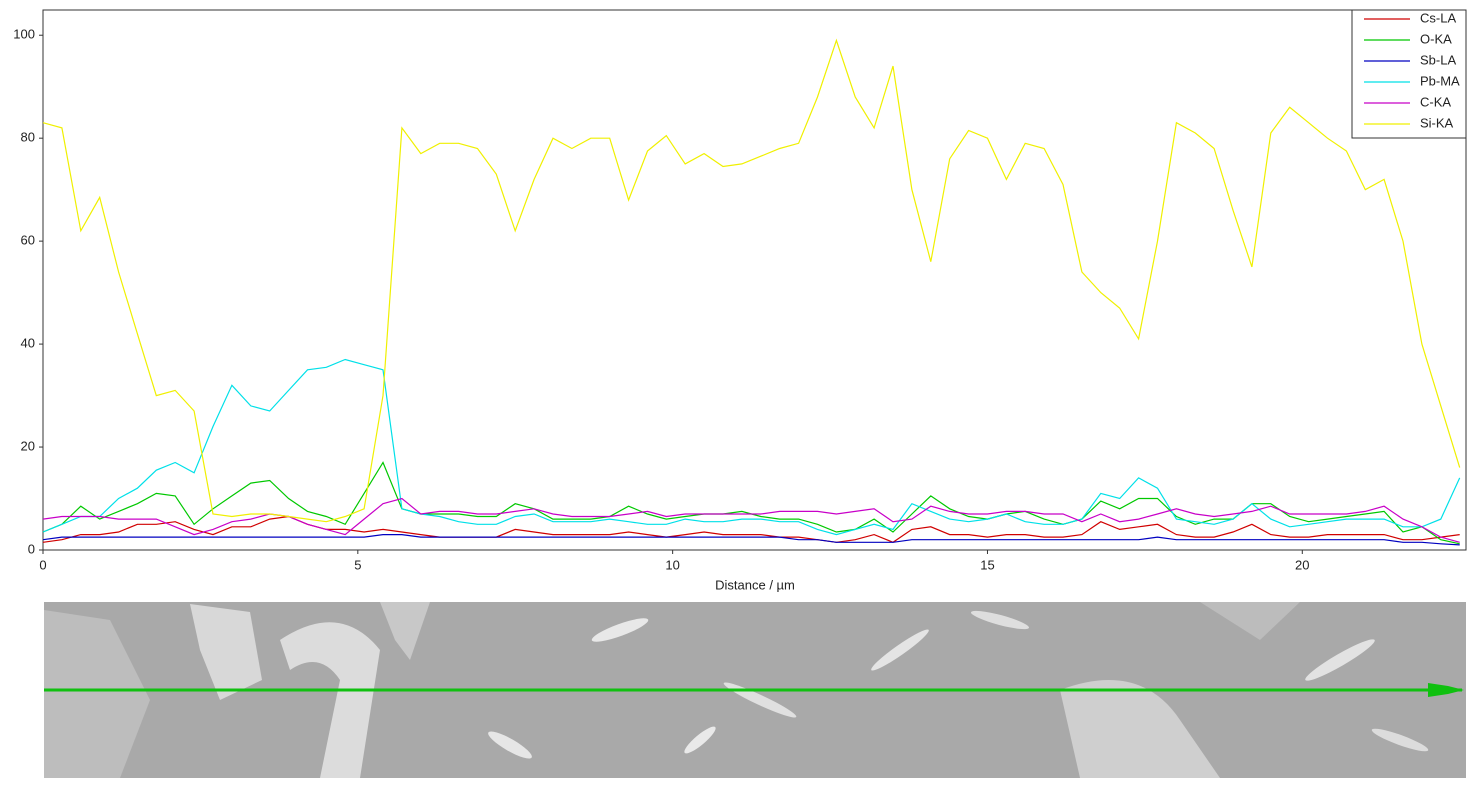 The width and height of the screenshot is (1478, 789). What do you see at coordinates (1436, 38) in the screenshot?
I see `legend-label: O-KA` at bounding box center [1436, 38].